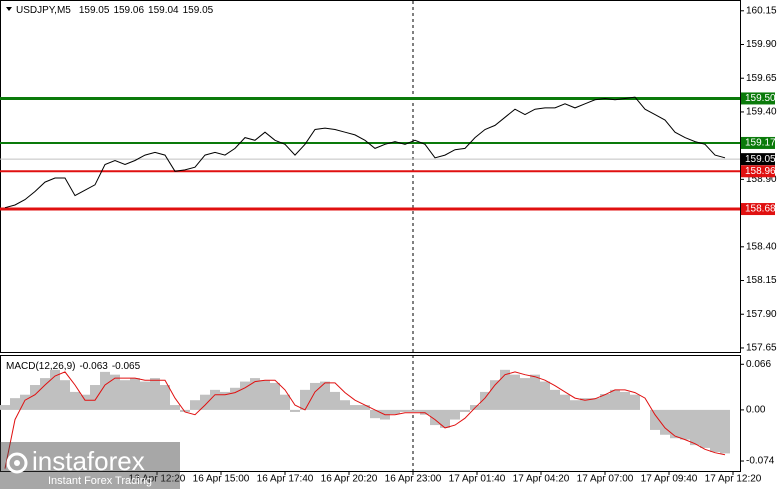 This screenshot has width=781, height=489. I want to click on level-label: 158.68, so click(760, 209).